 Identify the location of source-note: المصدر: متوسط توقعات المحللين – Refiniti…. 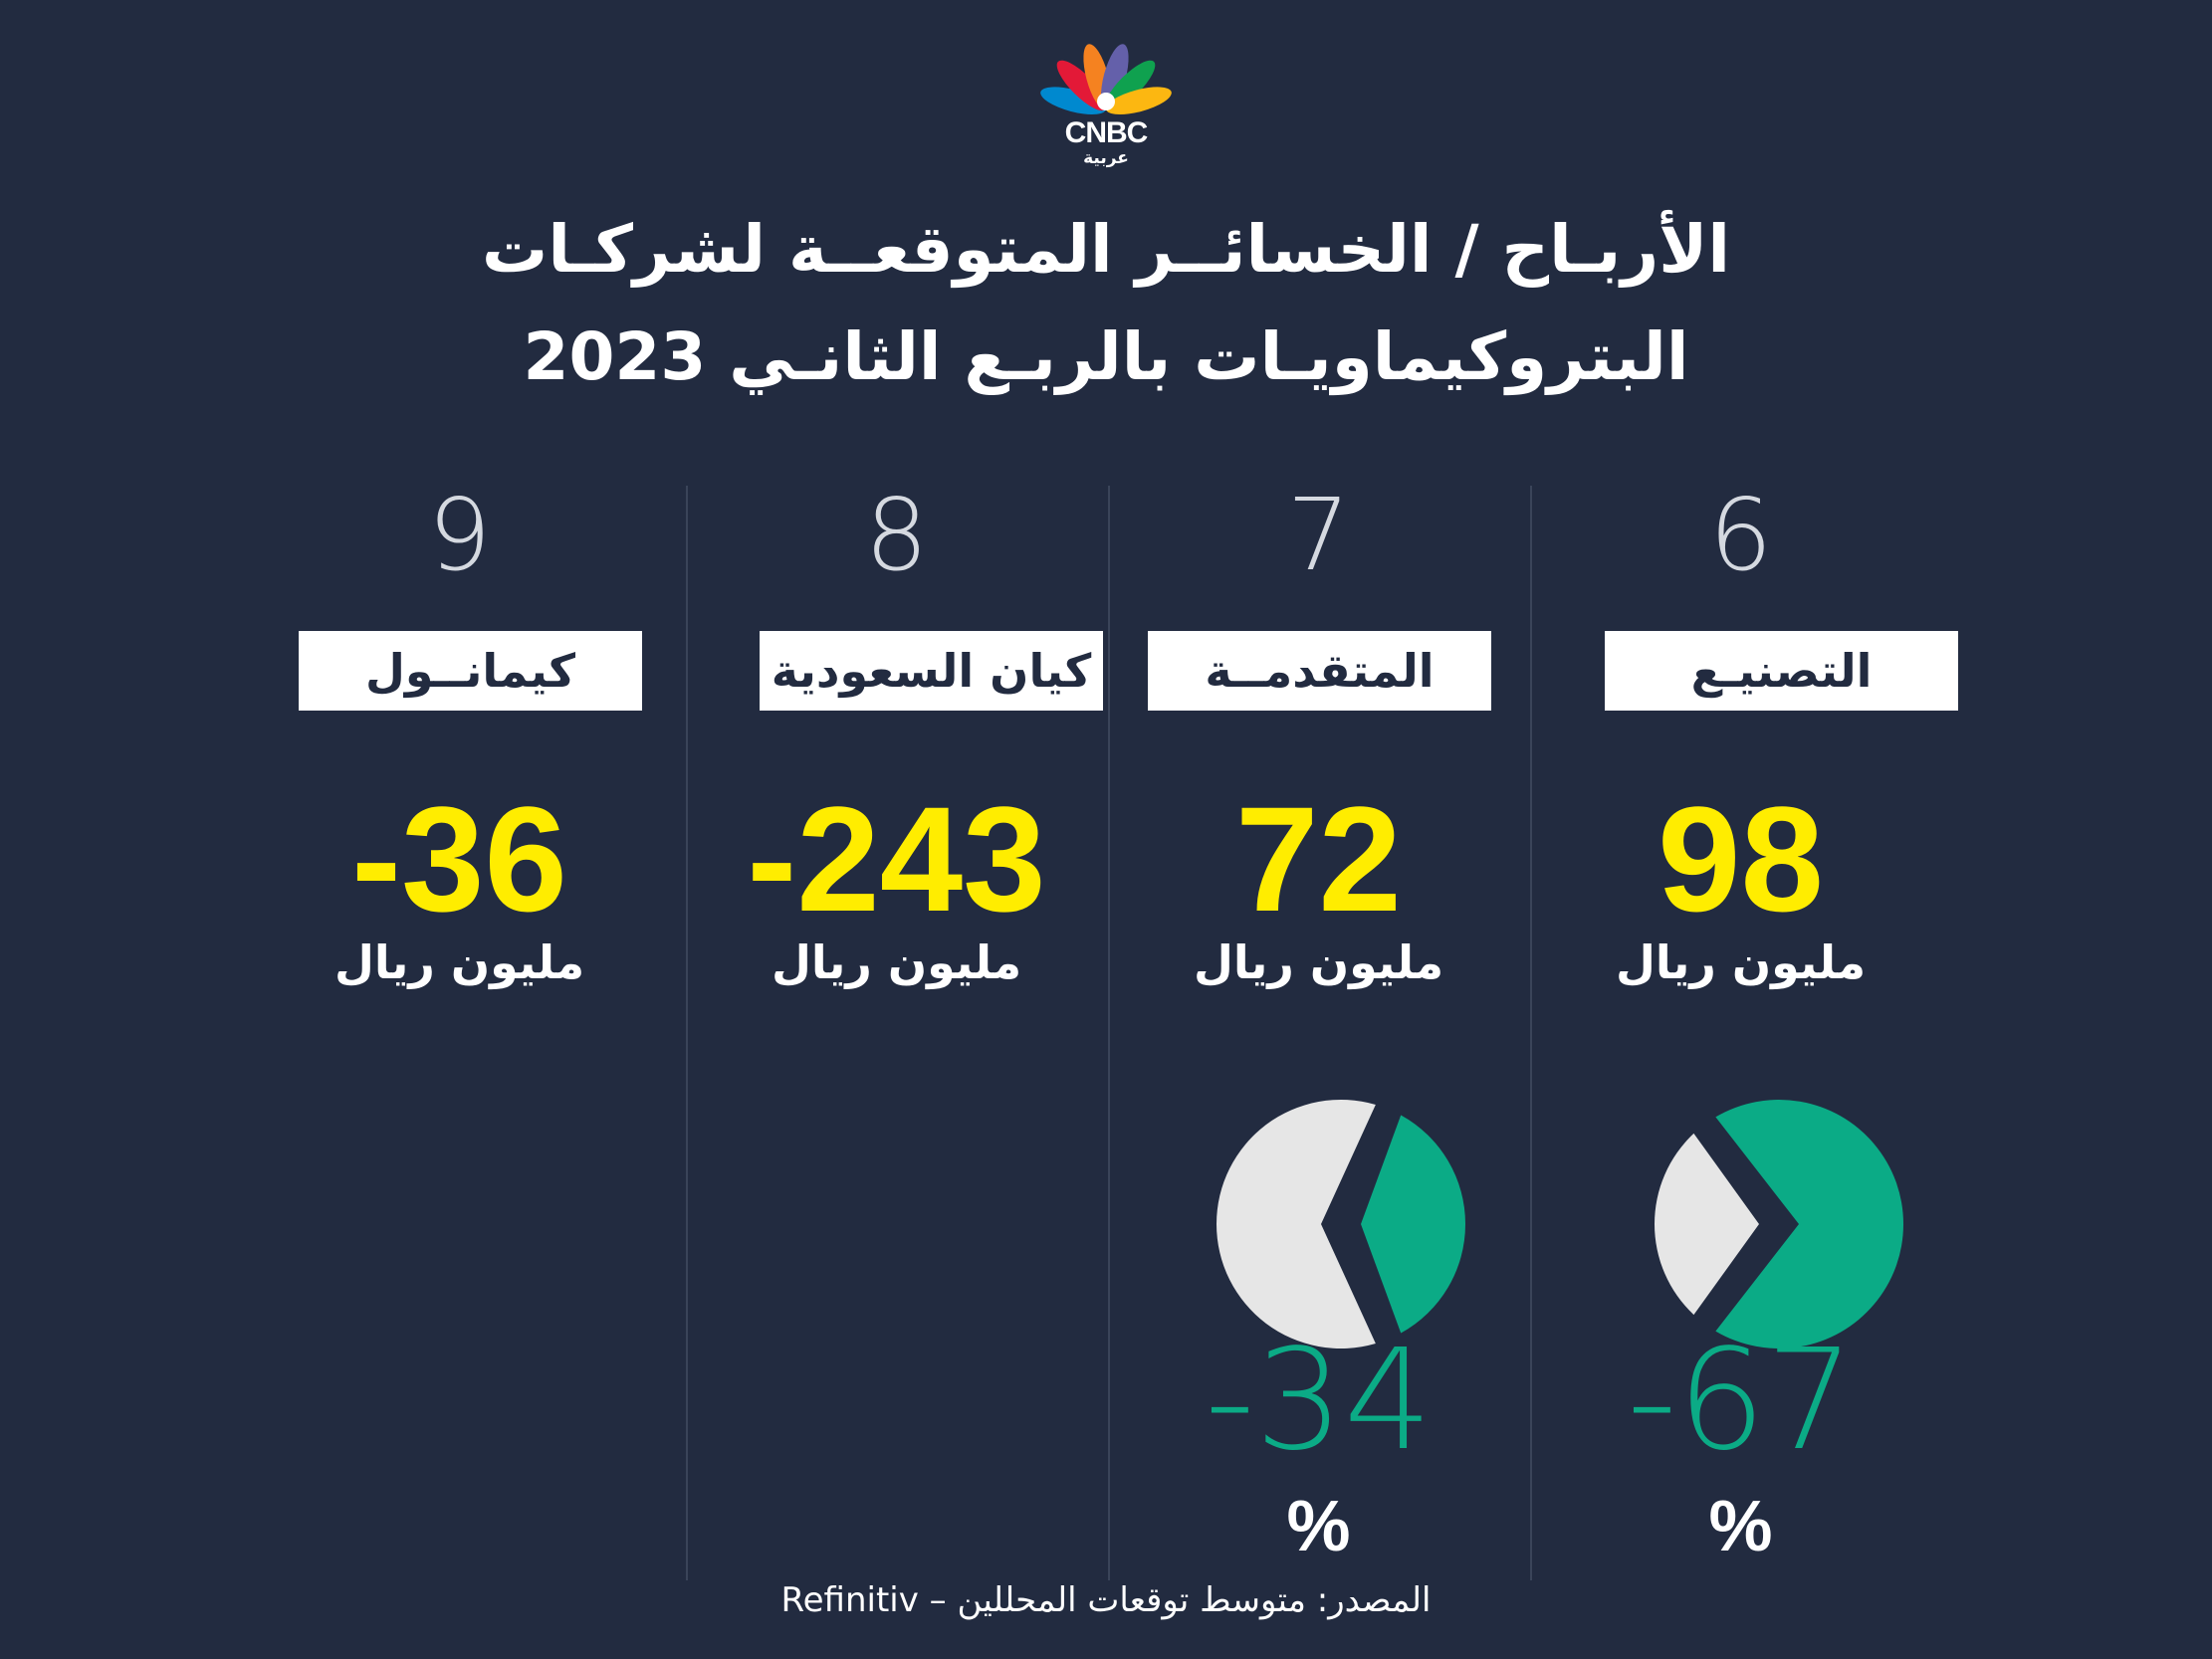
(1106, 1600).